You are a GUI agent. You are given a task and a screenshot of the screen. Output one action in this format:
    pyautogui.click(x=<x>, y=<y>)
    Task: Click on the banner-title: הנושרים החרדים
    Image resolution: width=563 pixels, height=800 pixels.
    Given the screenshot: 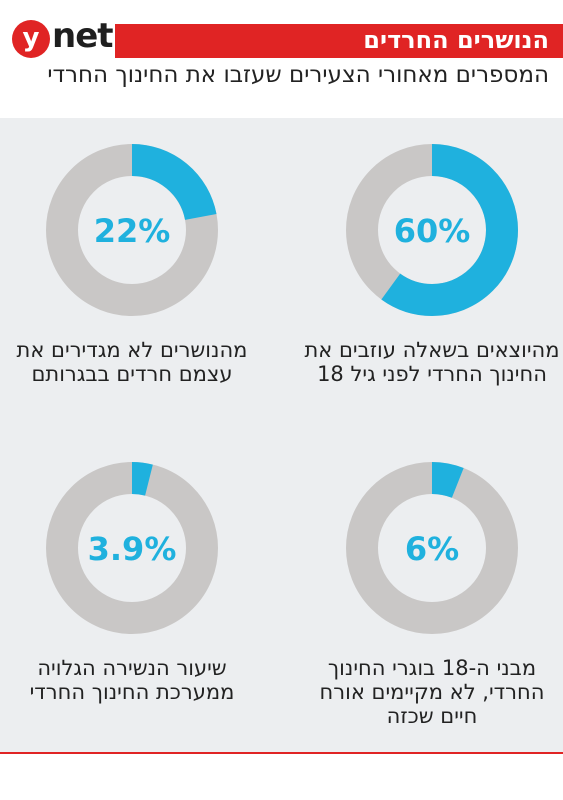 What is the action you would take?
    pyautogui.click(x=456, y=40)
    